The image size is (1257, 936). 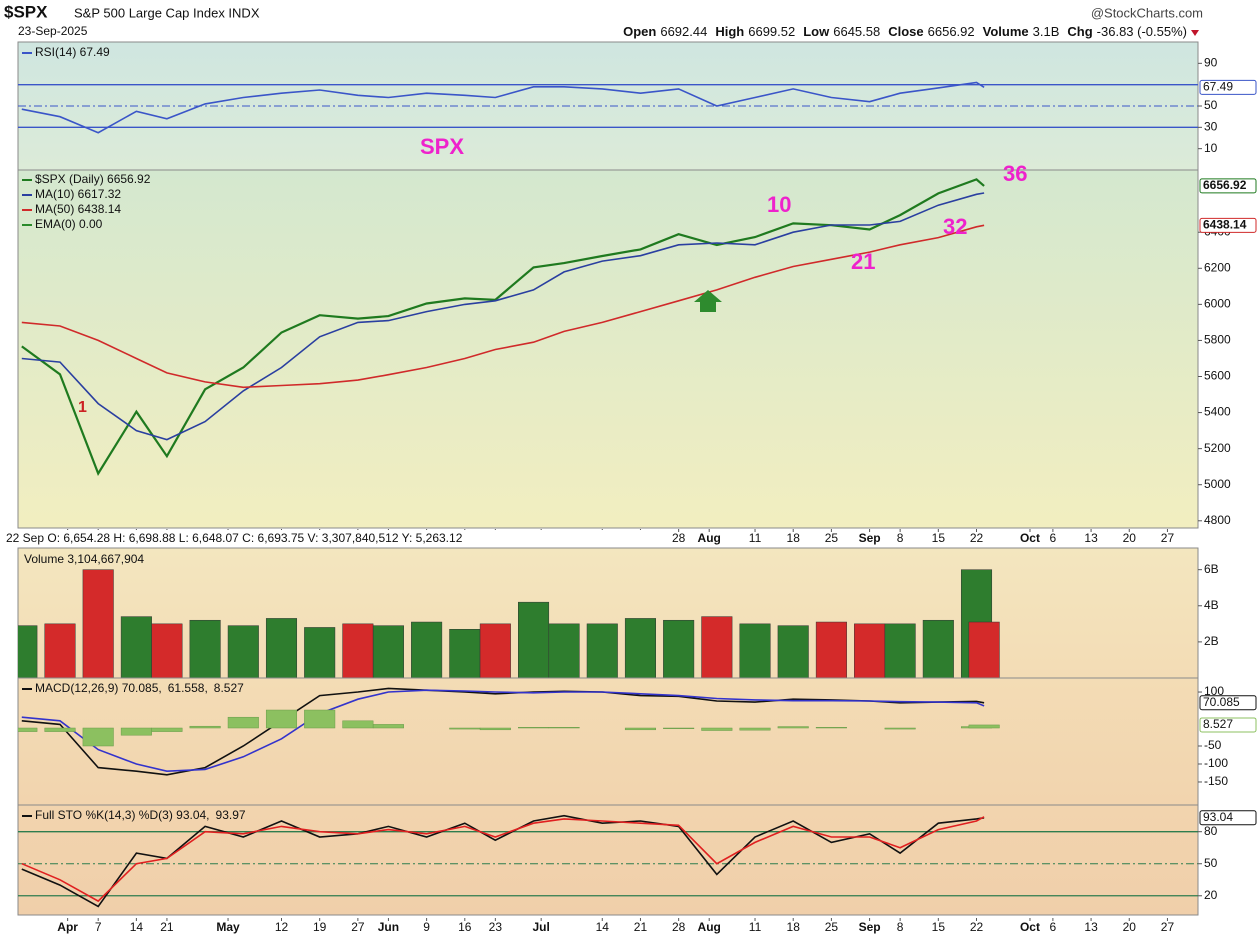 What do you see at coordinates (1211, 127) in the screenshot?
I see `y-tick-label: 30` at bounding box center [1211, 127].